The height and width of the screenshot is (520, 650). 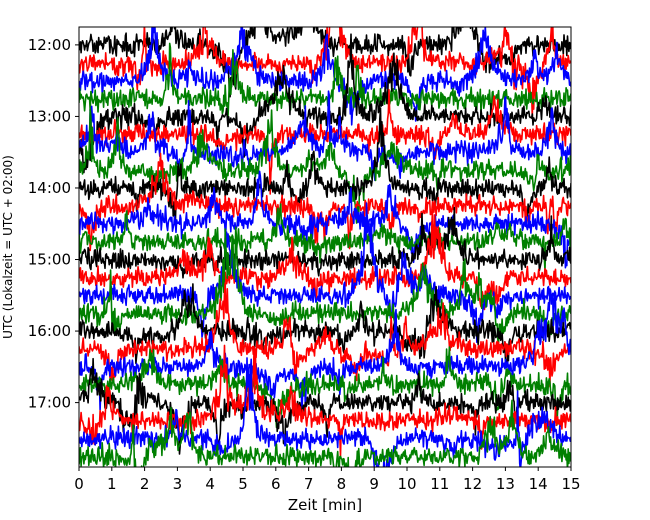 I want to click on y-tick-label: 16:00, so click(x=49, y=331).